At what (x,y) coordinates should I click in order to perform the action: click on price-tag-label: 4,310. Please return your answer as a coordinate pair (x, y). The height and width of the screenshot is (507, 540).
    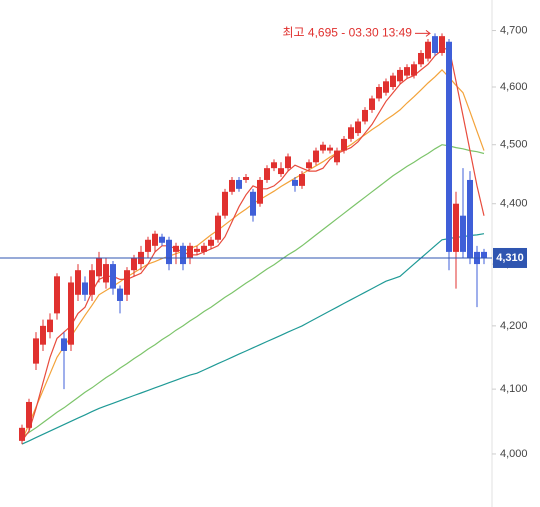
    Looking at the image, I should click on (510, 258).